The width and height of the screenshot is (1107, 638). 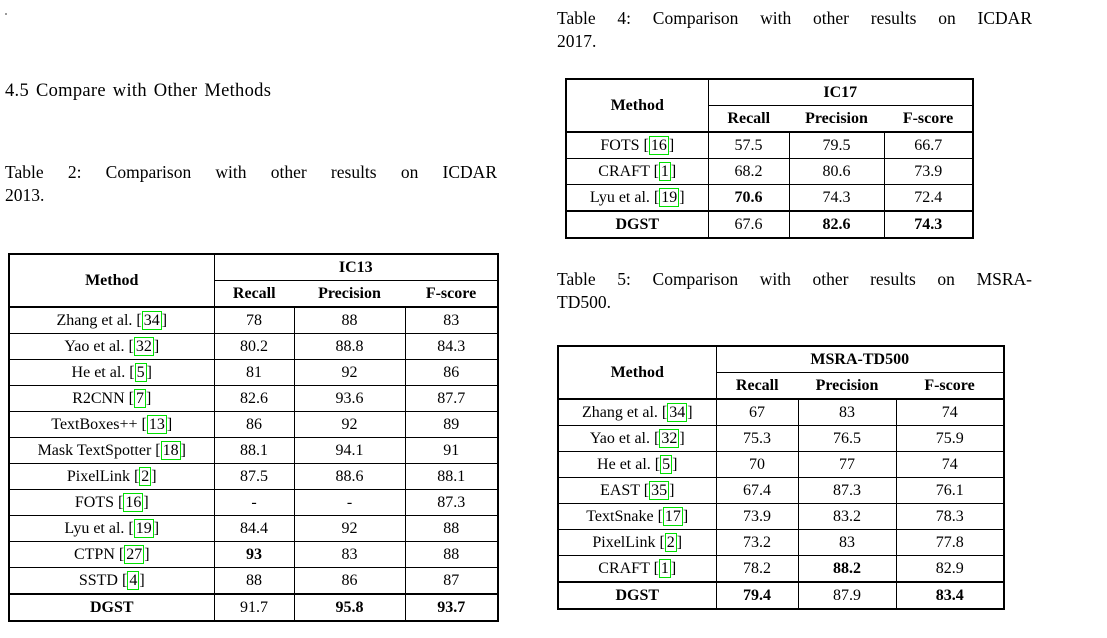 What do you see at coordinates (781, 412) in the screenshot?
I see `table-row: Zhang et al. [34] 67 83 74` at bounding box center [781, 412].